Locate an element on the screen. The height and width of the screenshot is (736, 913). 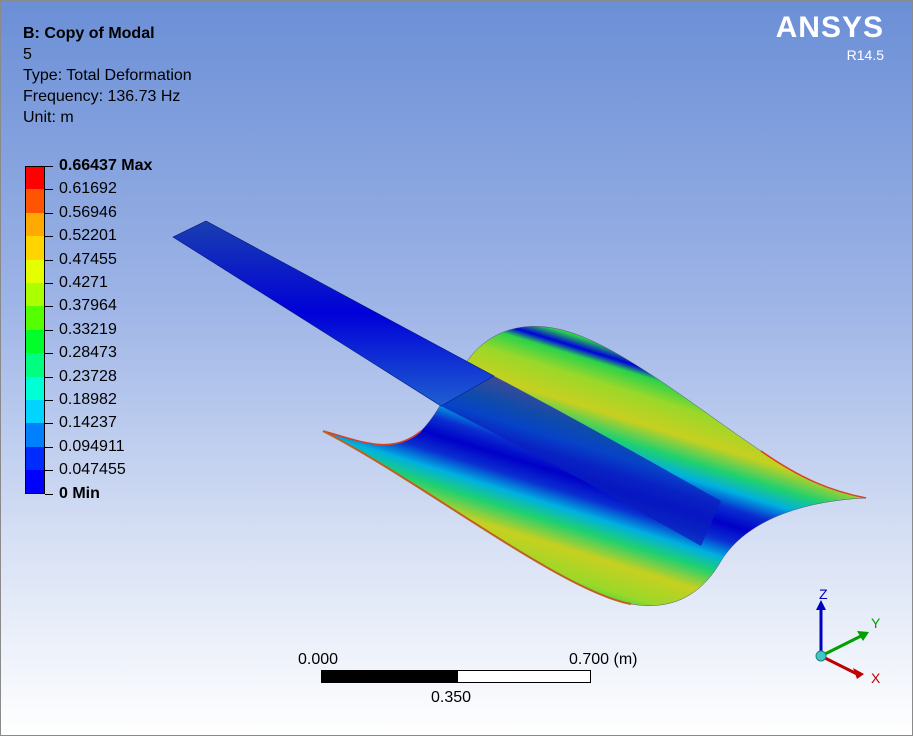
beam-arm is located at coordinates (333, 313).